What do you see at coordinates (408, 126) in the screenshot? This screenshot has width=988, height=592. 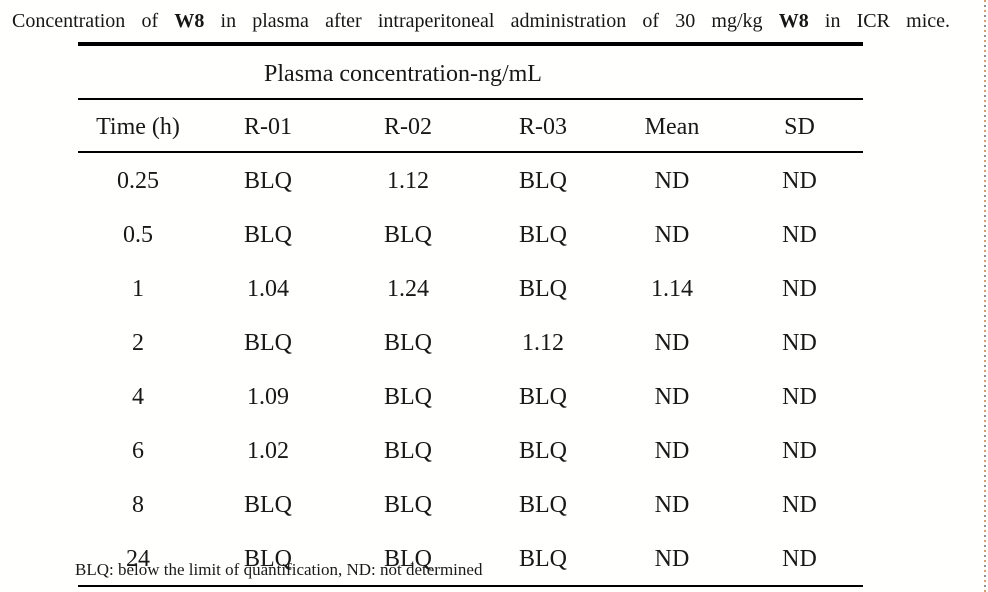 I see `column-header-r02: R-02` at bounding box center [408, 126].